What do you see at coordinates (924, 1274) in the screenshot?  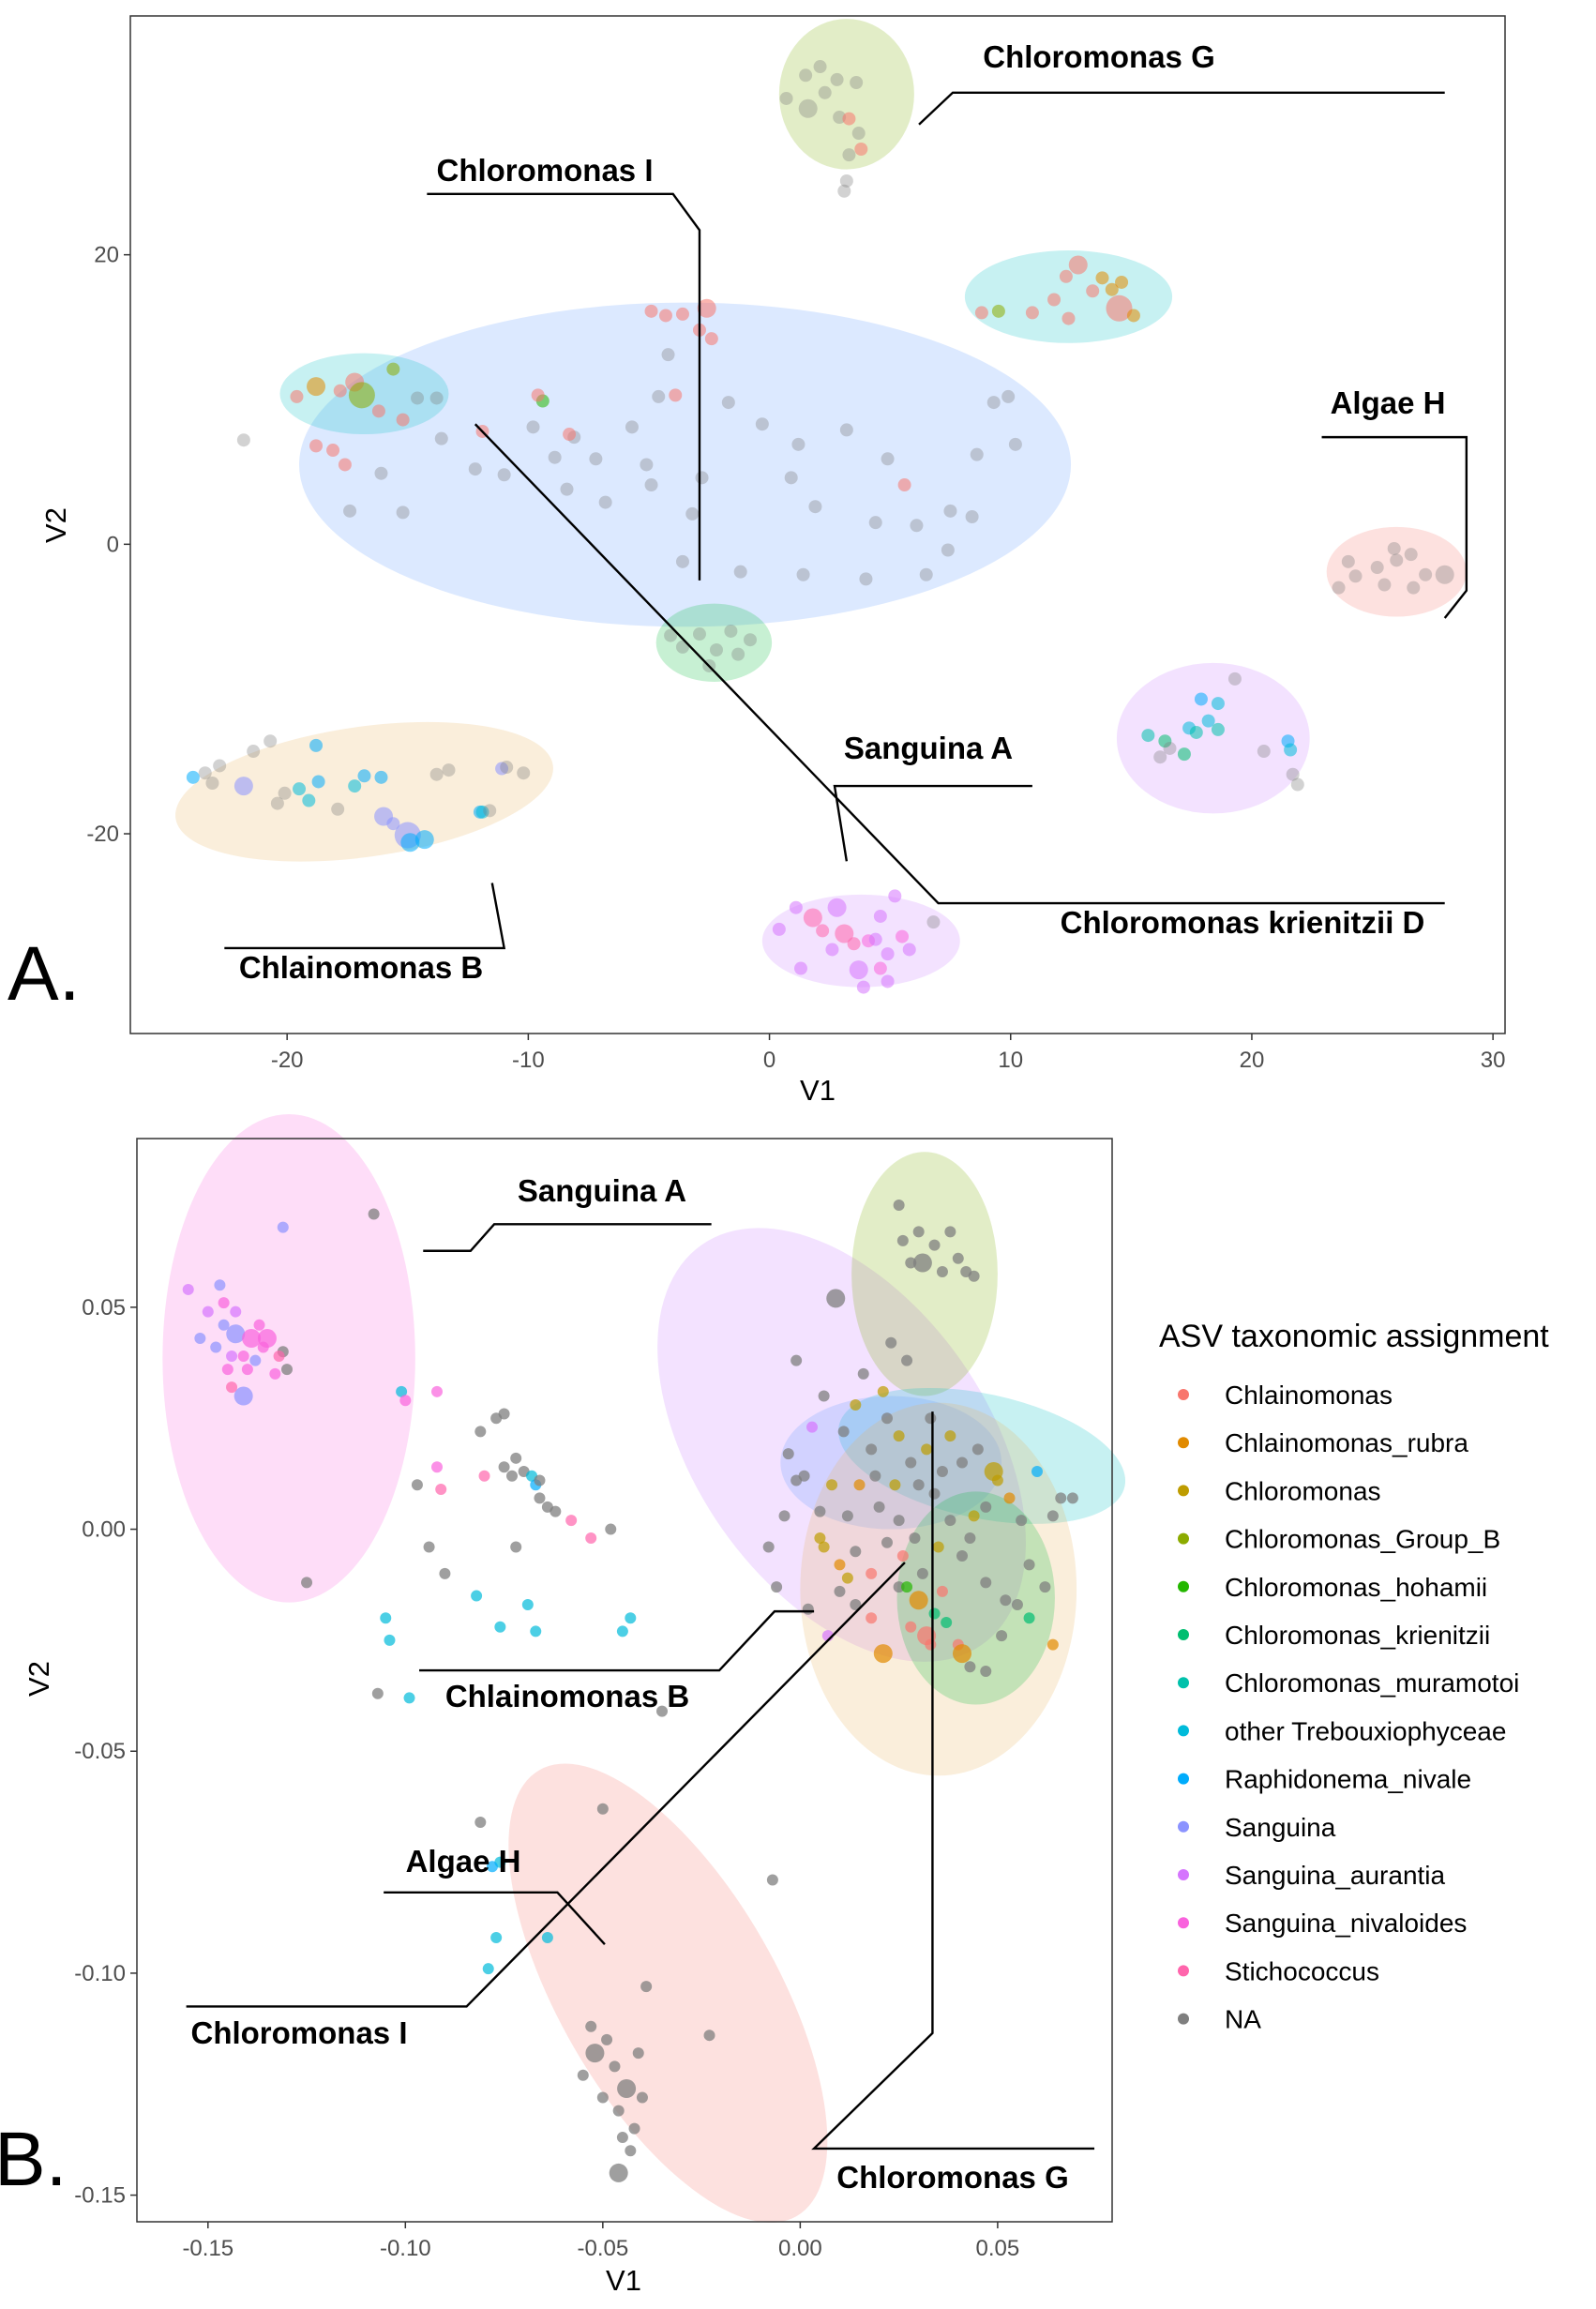 I see `cluster-ellipse` at bounding box center [924, 1274].